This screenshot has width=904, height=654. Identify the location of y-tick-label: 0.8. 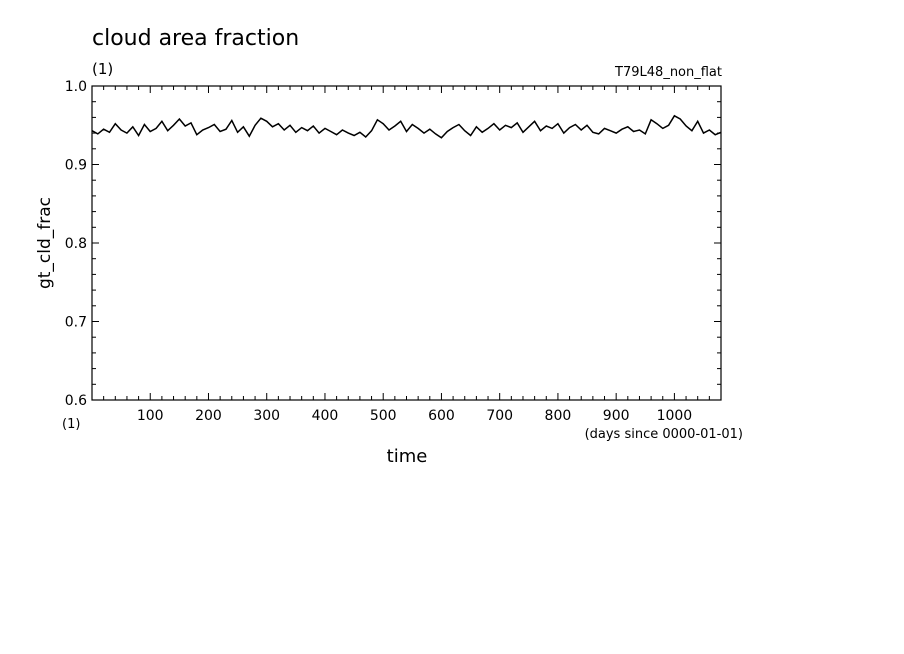
(76, 244).